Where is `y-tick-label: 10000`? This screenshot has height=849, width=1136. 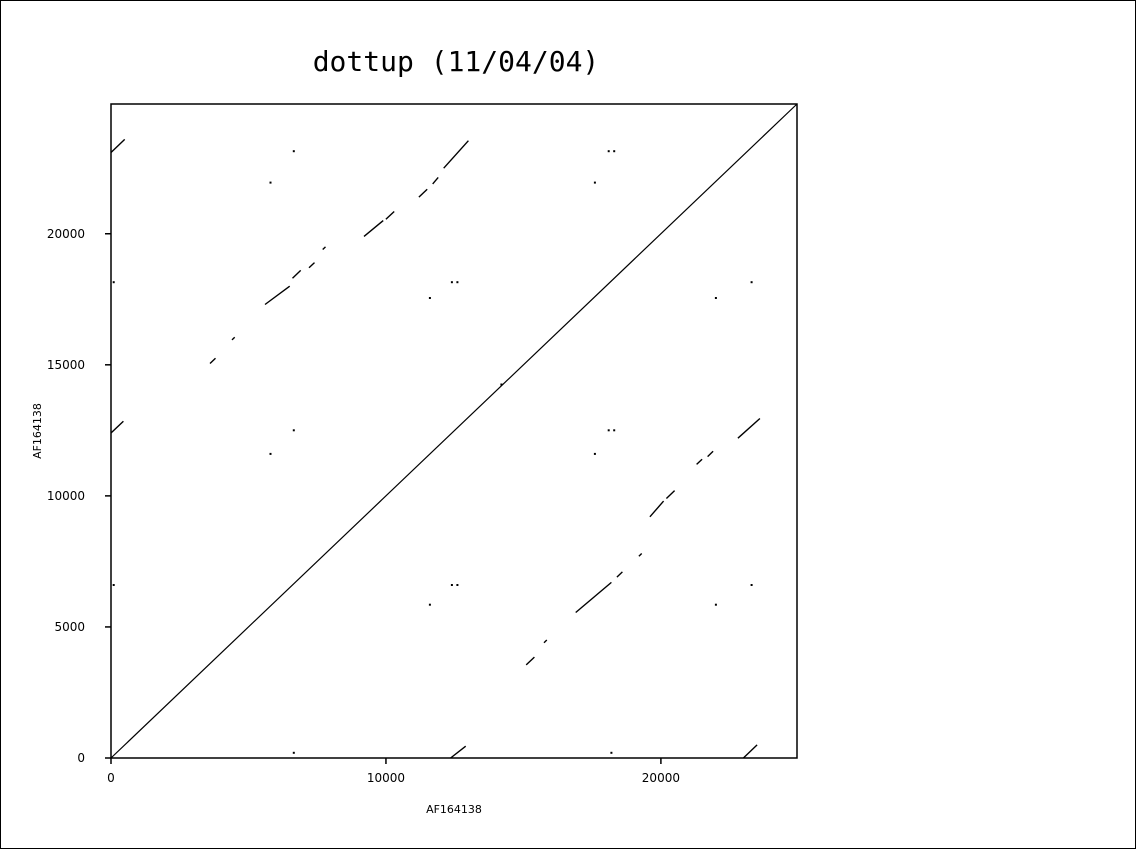 y-tick-label: 10000 is located at coordinates (66, 496).